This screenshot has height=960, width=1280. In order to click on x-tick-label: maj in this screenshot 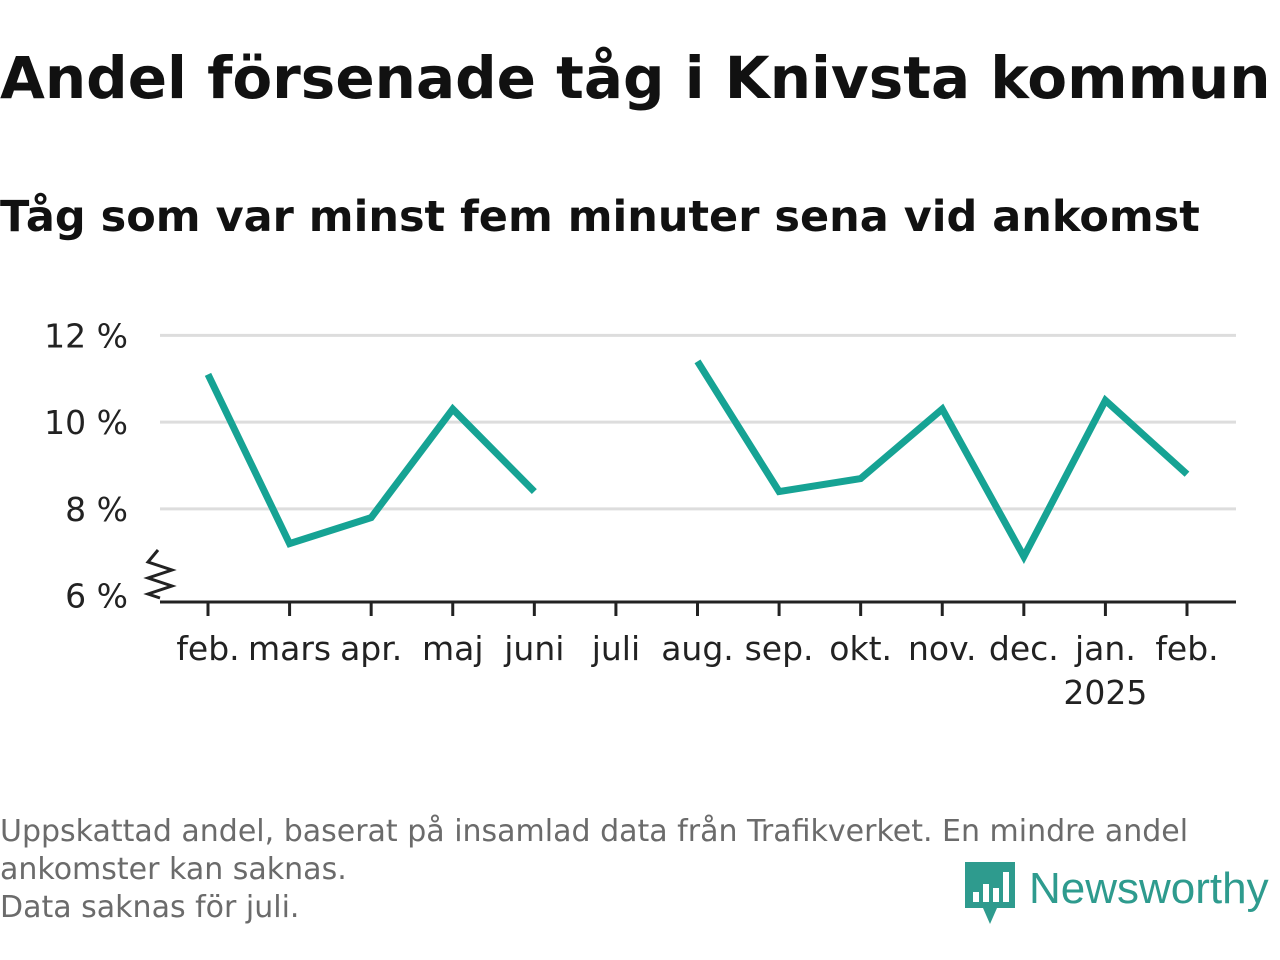, I will do `click(453, 648)`.